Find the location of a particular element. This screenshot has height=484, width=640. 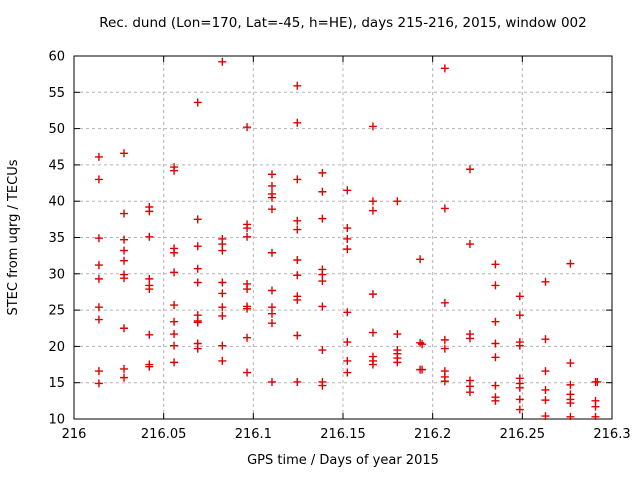

y-tick-label: 45 is located at coordinates (56, 165).